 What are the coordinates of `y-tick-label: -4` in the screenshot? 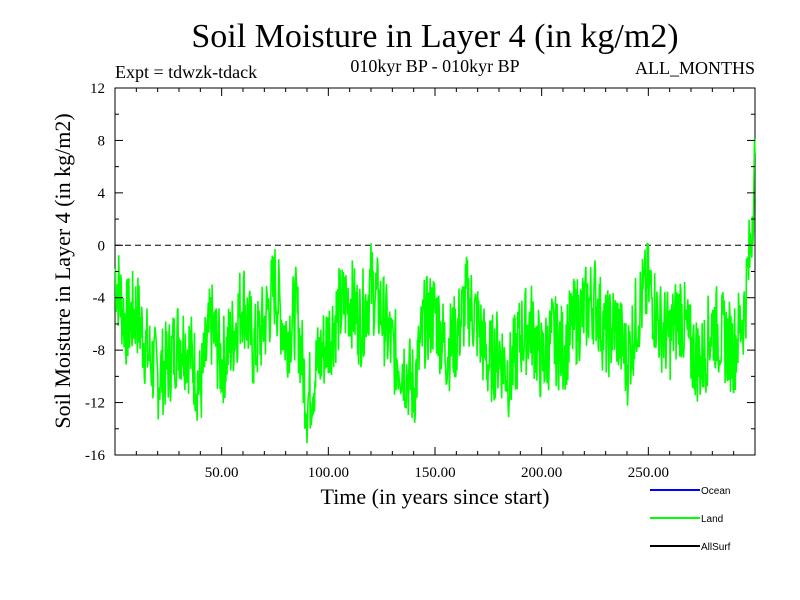 It's located at (99, 299).